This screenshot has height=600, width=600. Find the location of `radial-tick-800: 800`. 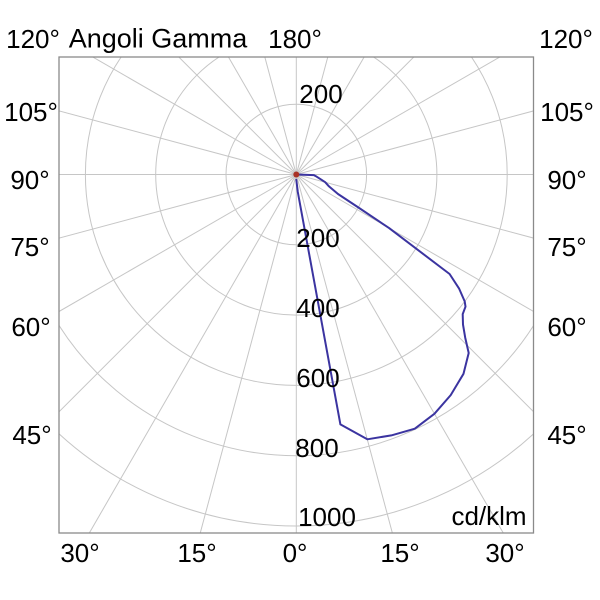

radial-tick-800: 800 is located at coordinates (317, 448).